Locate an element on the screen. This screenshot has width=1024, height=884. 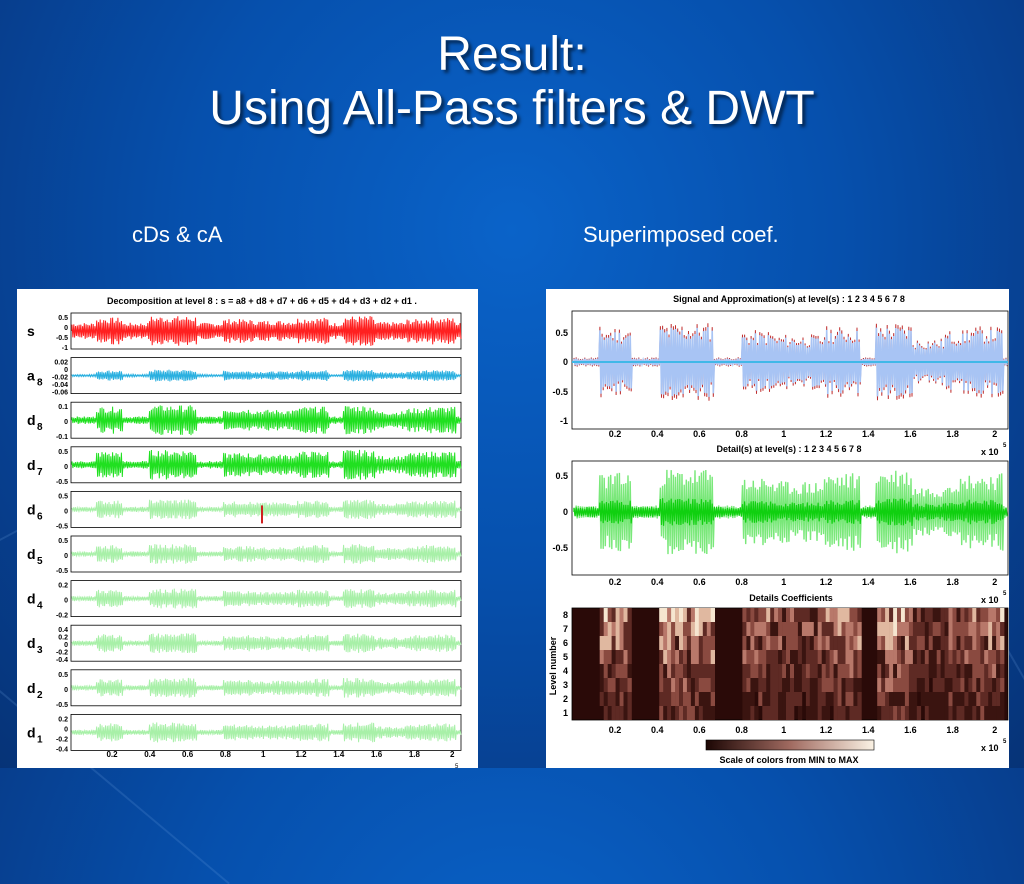
y-tick-label: -1 is located at coordinates (65, 348).